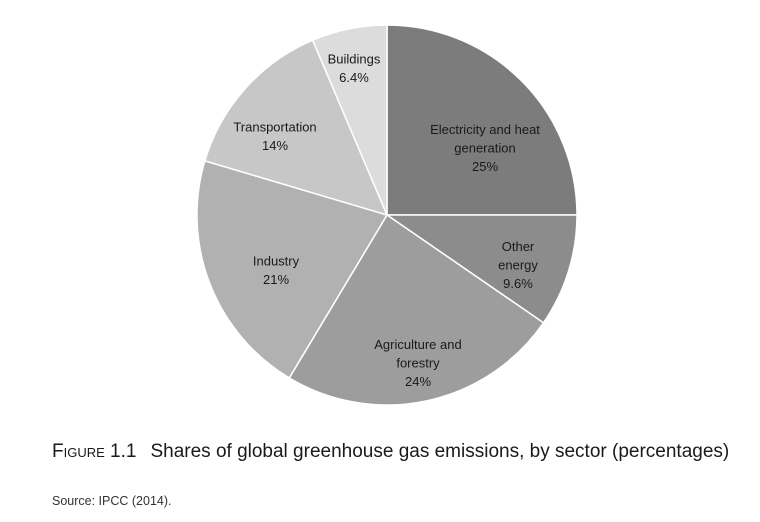 The image size is (760, 522). What do you see at coordinates (274, 136) in the screenshot?
I see `slice-label: Transportation 14%` at bounding box center [274, 136].